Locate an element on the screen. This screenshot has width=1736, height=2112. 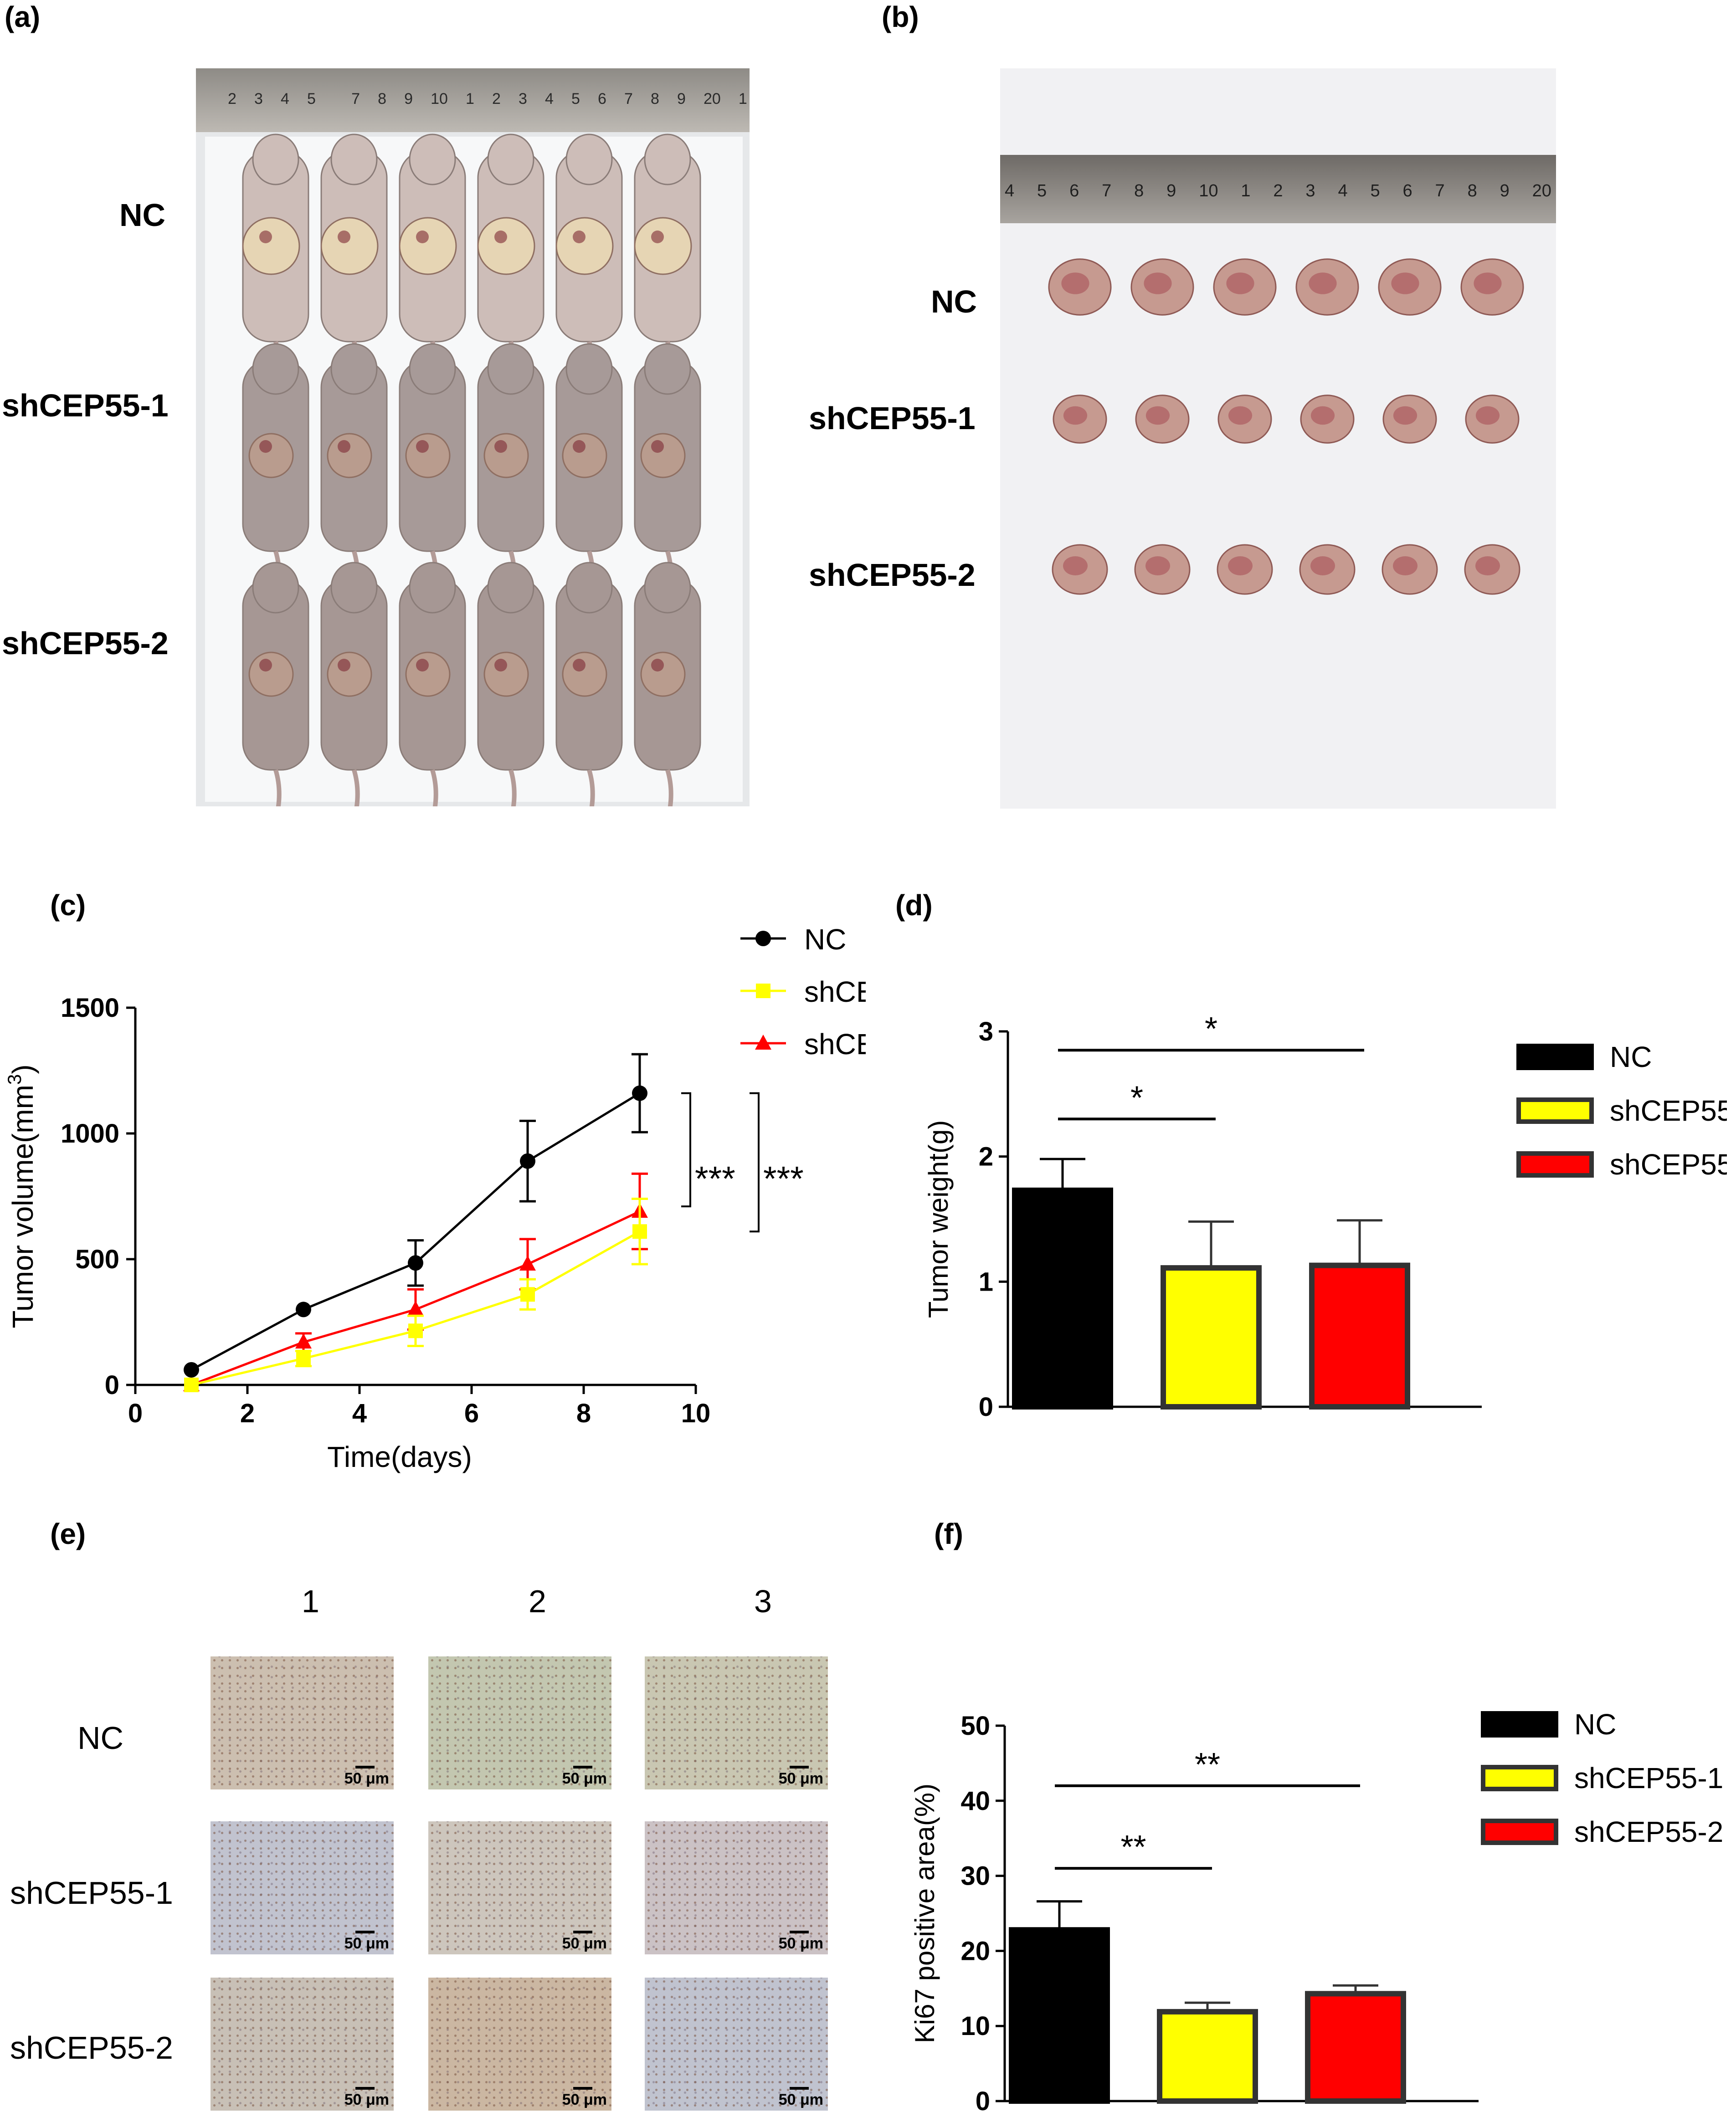
y-tick-label: 10 is located at coordinates (975, 2026).